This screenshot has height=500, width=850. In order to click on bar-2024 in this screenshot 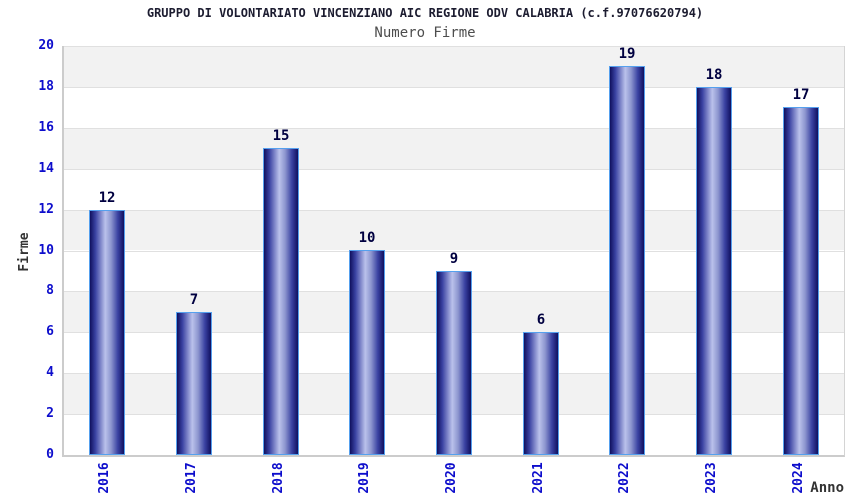, I will do `click(801, 281)`.